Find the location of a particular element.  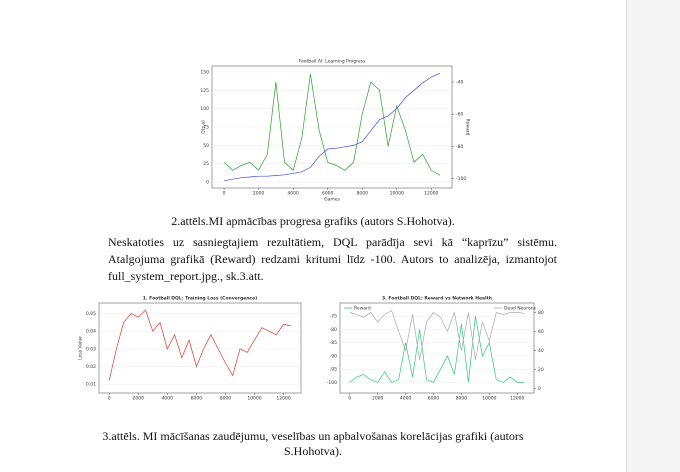

caption-line: S.Hohotva). is located at coordinates (313, 451).